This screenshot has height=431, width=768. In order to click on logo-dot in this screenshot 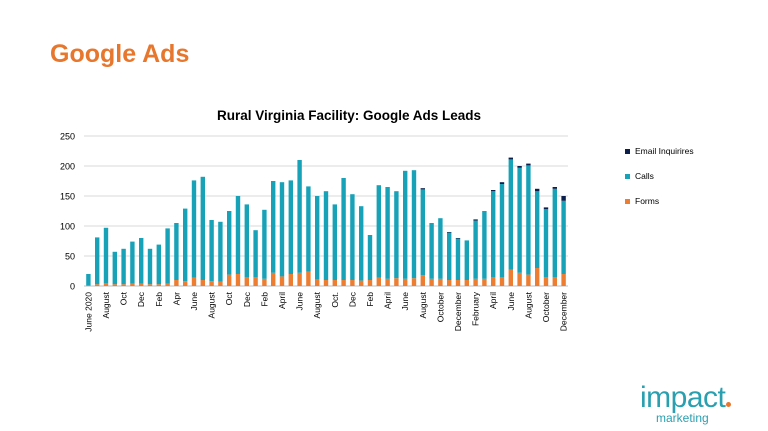, I will do `click(729, 404)`.